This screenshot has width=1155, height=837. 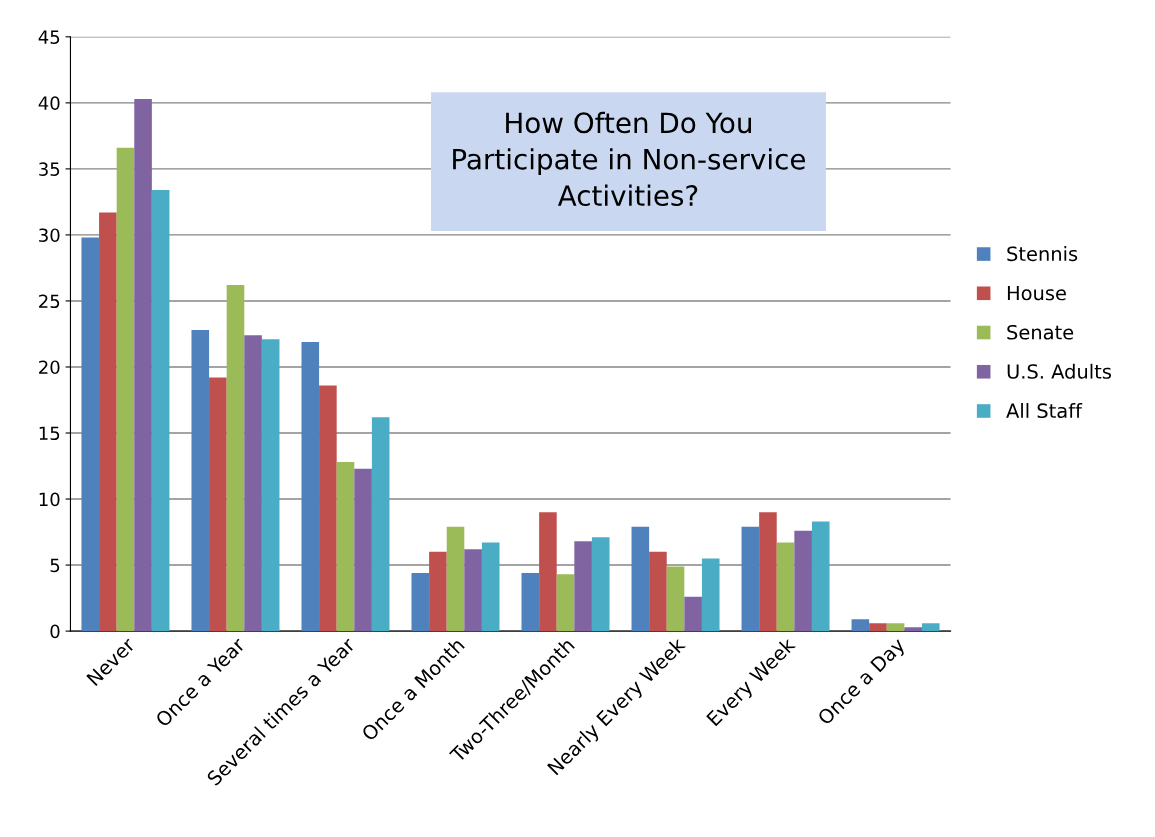 What do you see at coordinates (49, 433) in the screenshot?
I see `y-tick-label: 15` at bounding box center [49, 433].